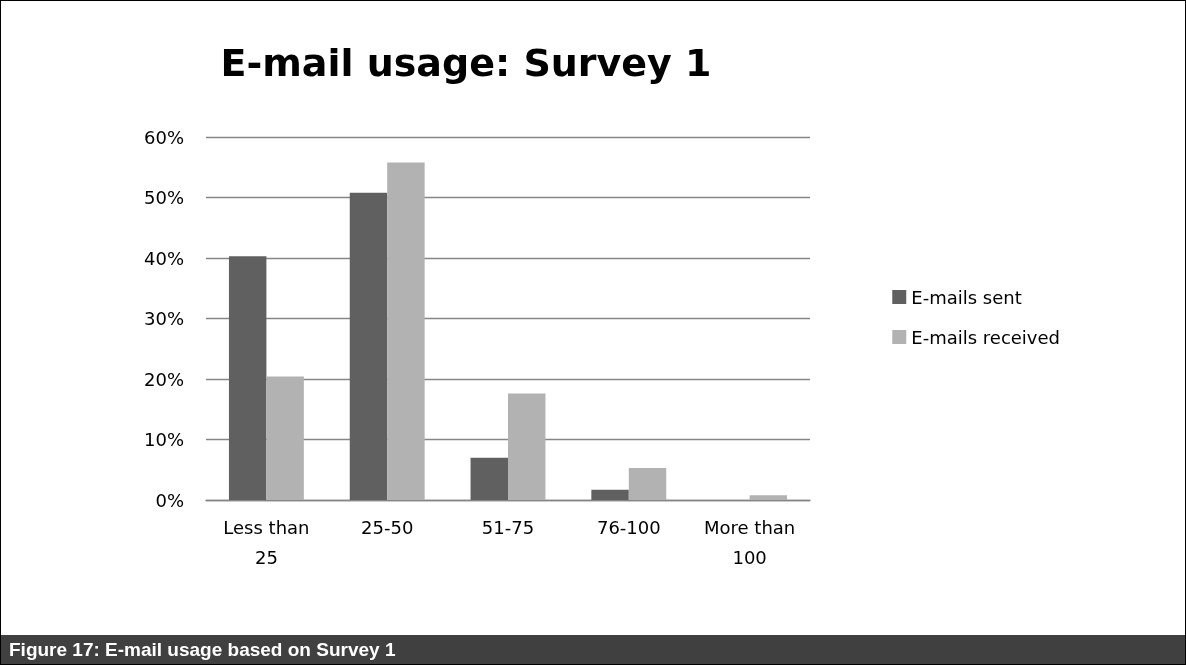 Image resolution: width=1186 pixels, height=665 pixels. I want to click on legend-label: E-mails sent, so click(966, 297).